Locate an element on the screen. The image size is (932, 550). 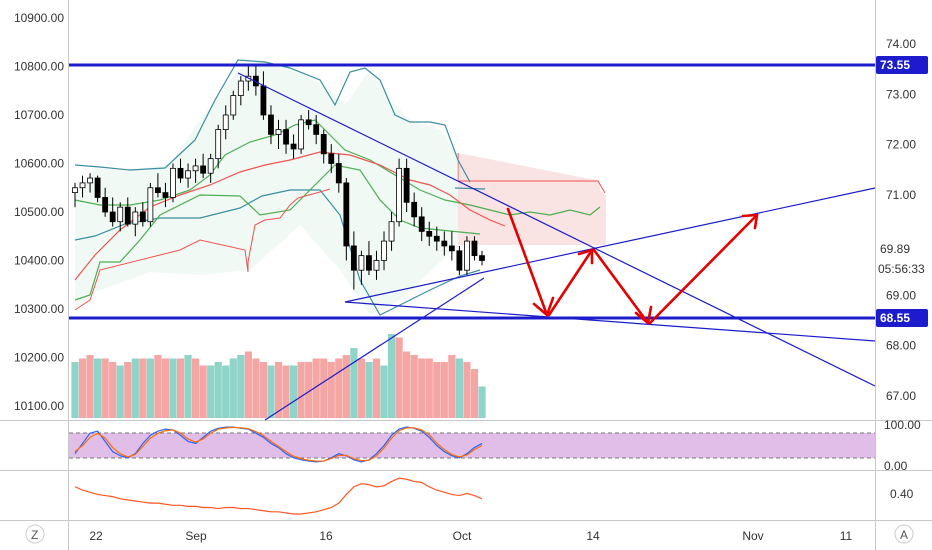
left-axis-tick: 10500.00 is located at coordinates (39, 212).